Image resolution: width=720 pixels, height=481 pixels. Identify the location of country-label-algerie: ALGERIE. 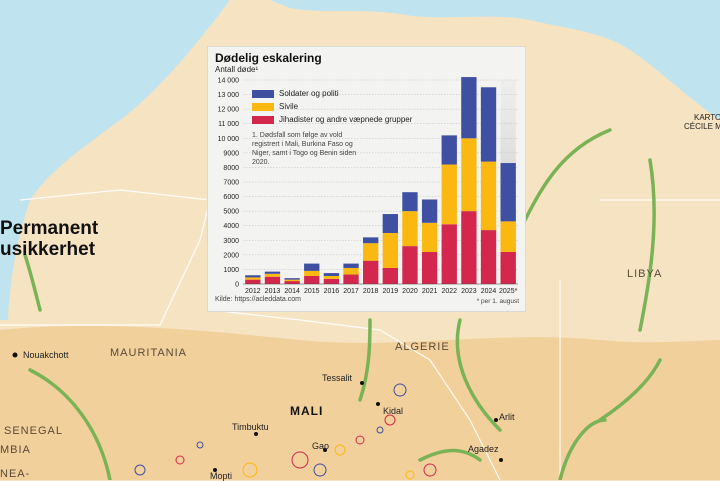
(422, 347).